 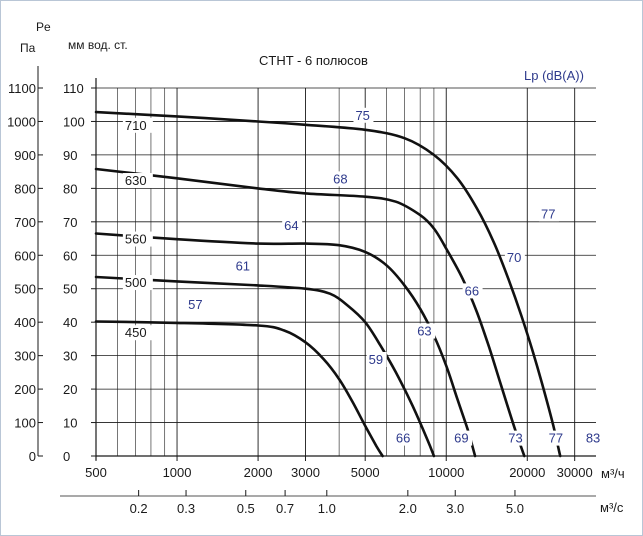 What do you see at coordinates (73, 88) in the screenshot?
I see `mm-tick-label: 110` at bounding box center [73, 88].